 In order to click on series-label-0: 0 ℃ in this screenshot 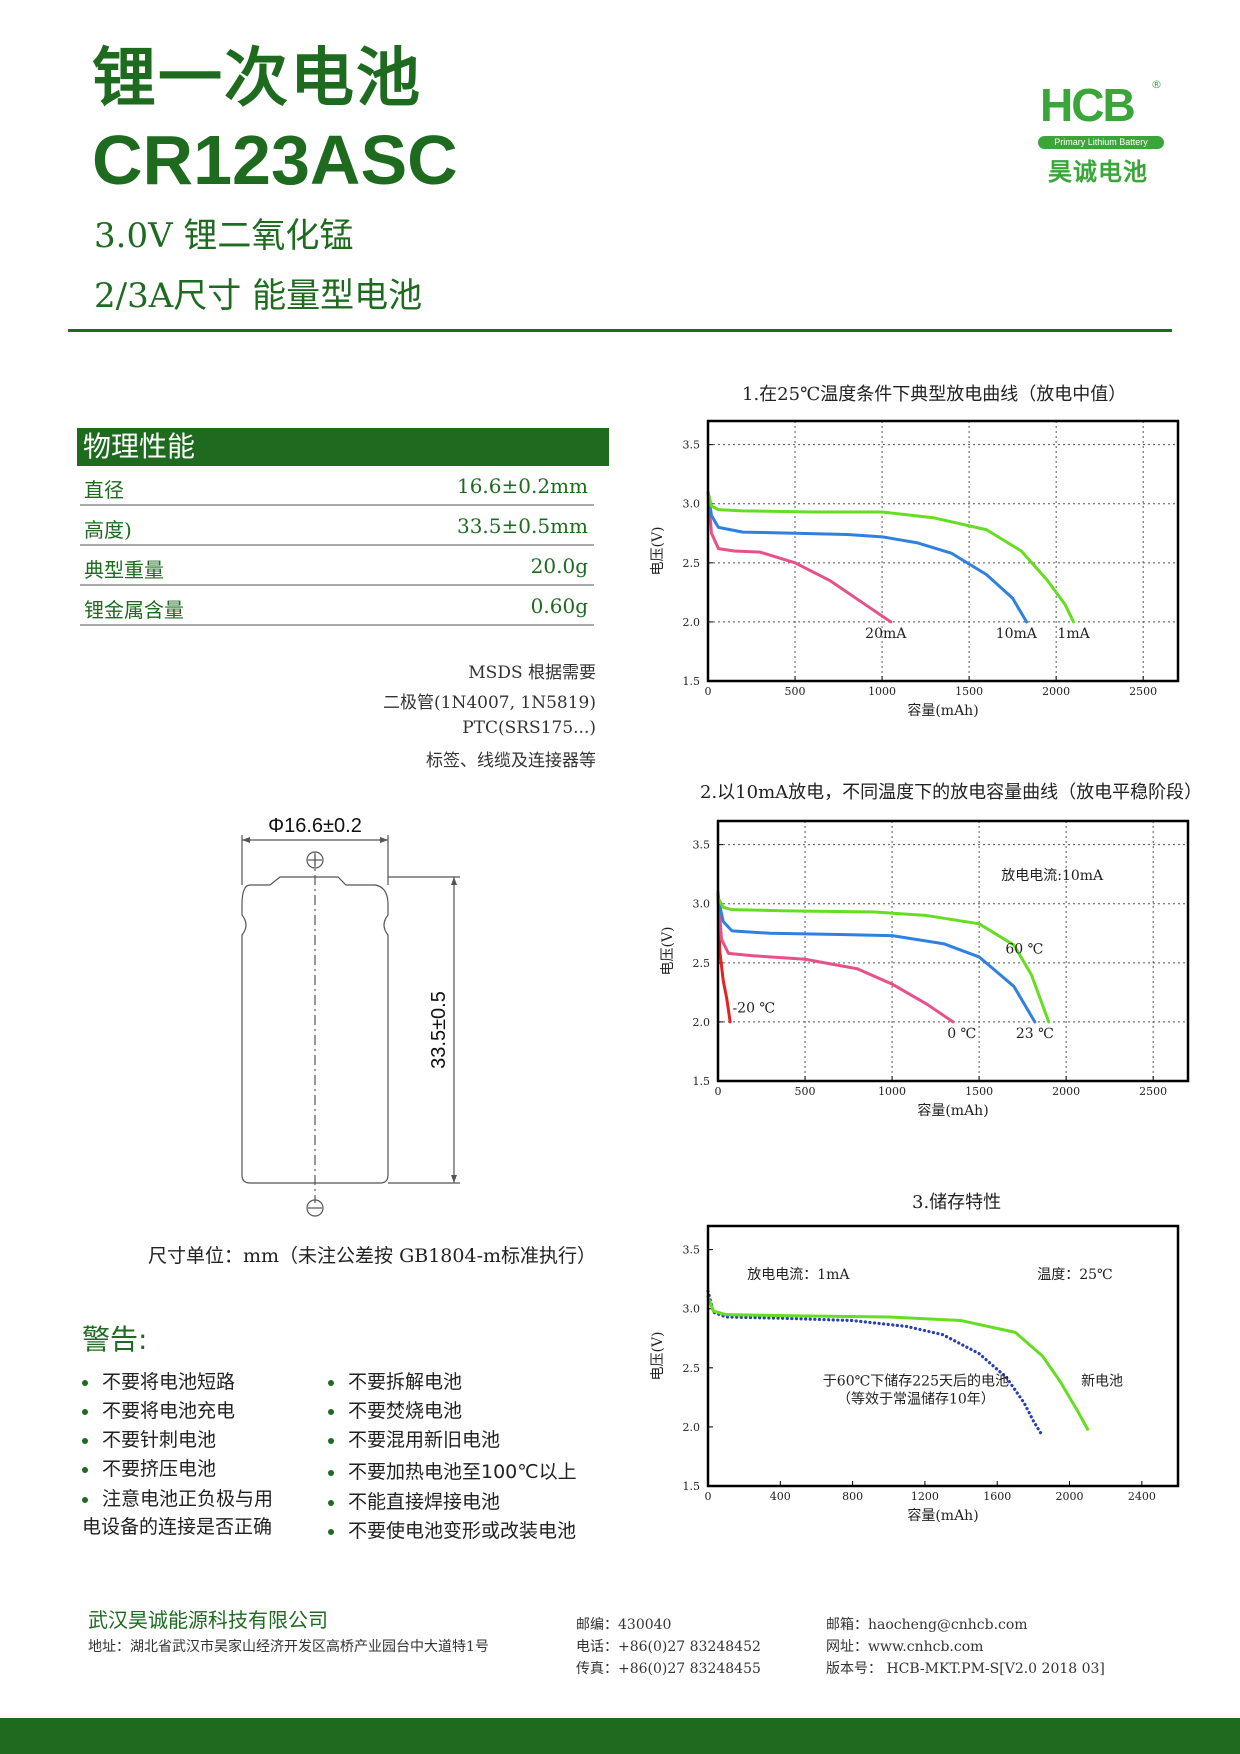, I will do `click(961, 1034)`.